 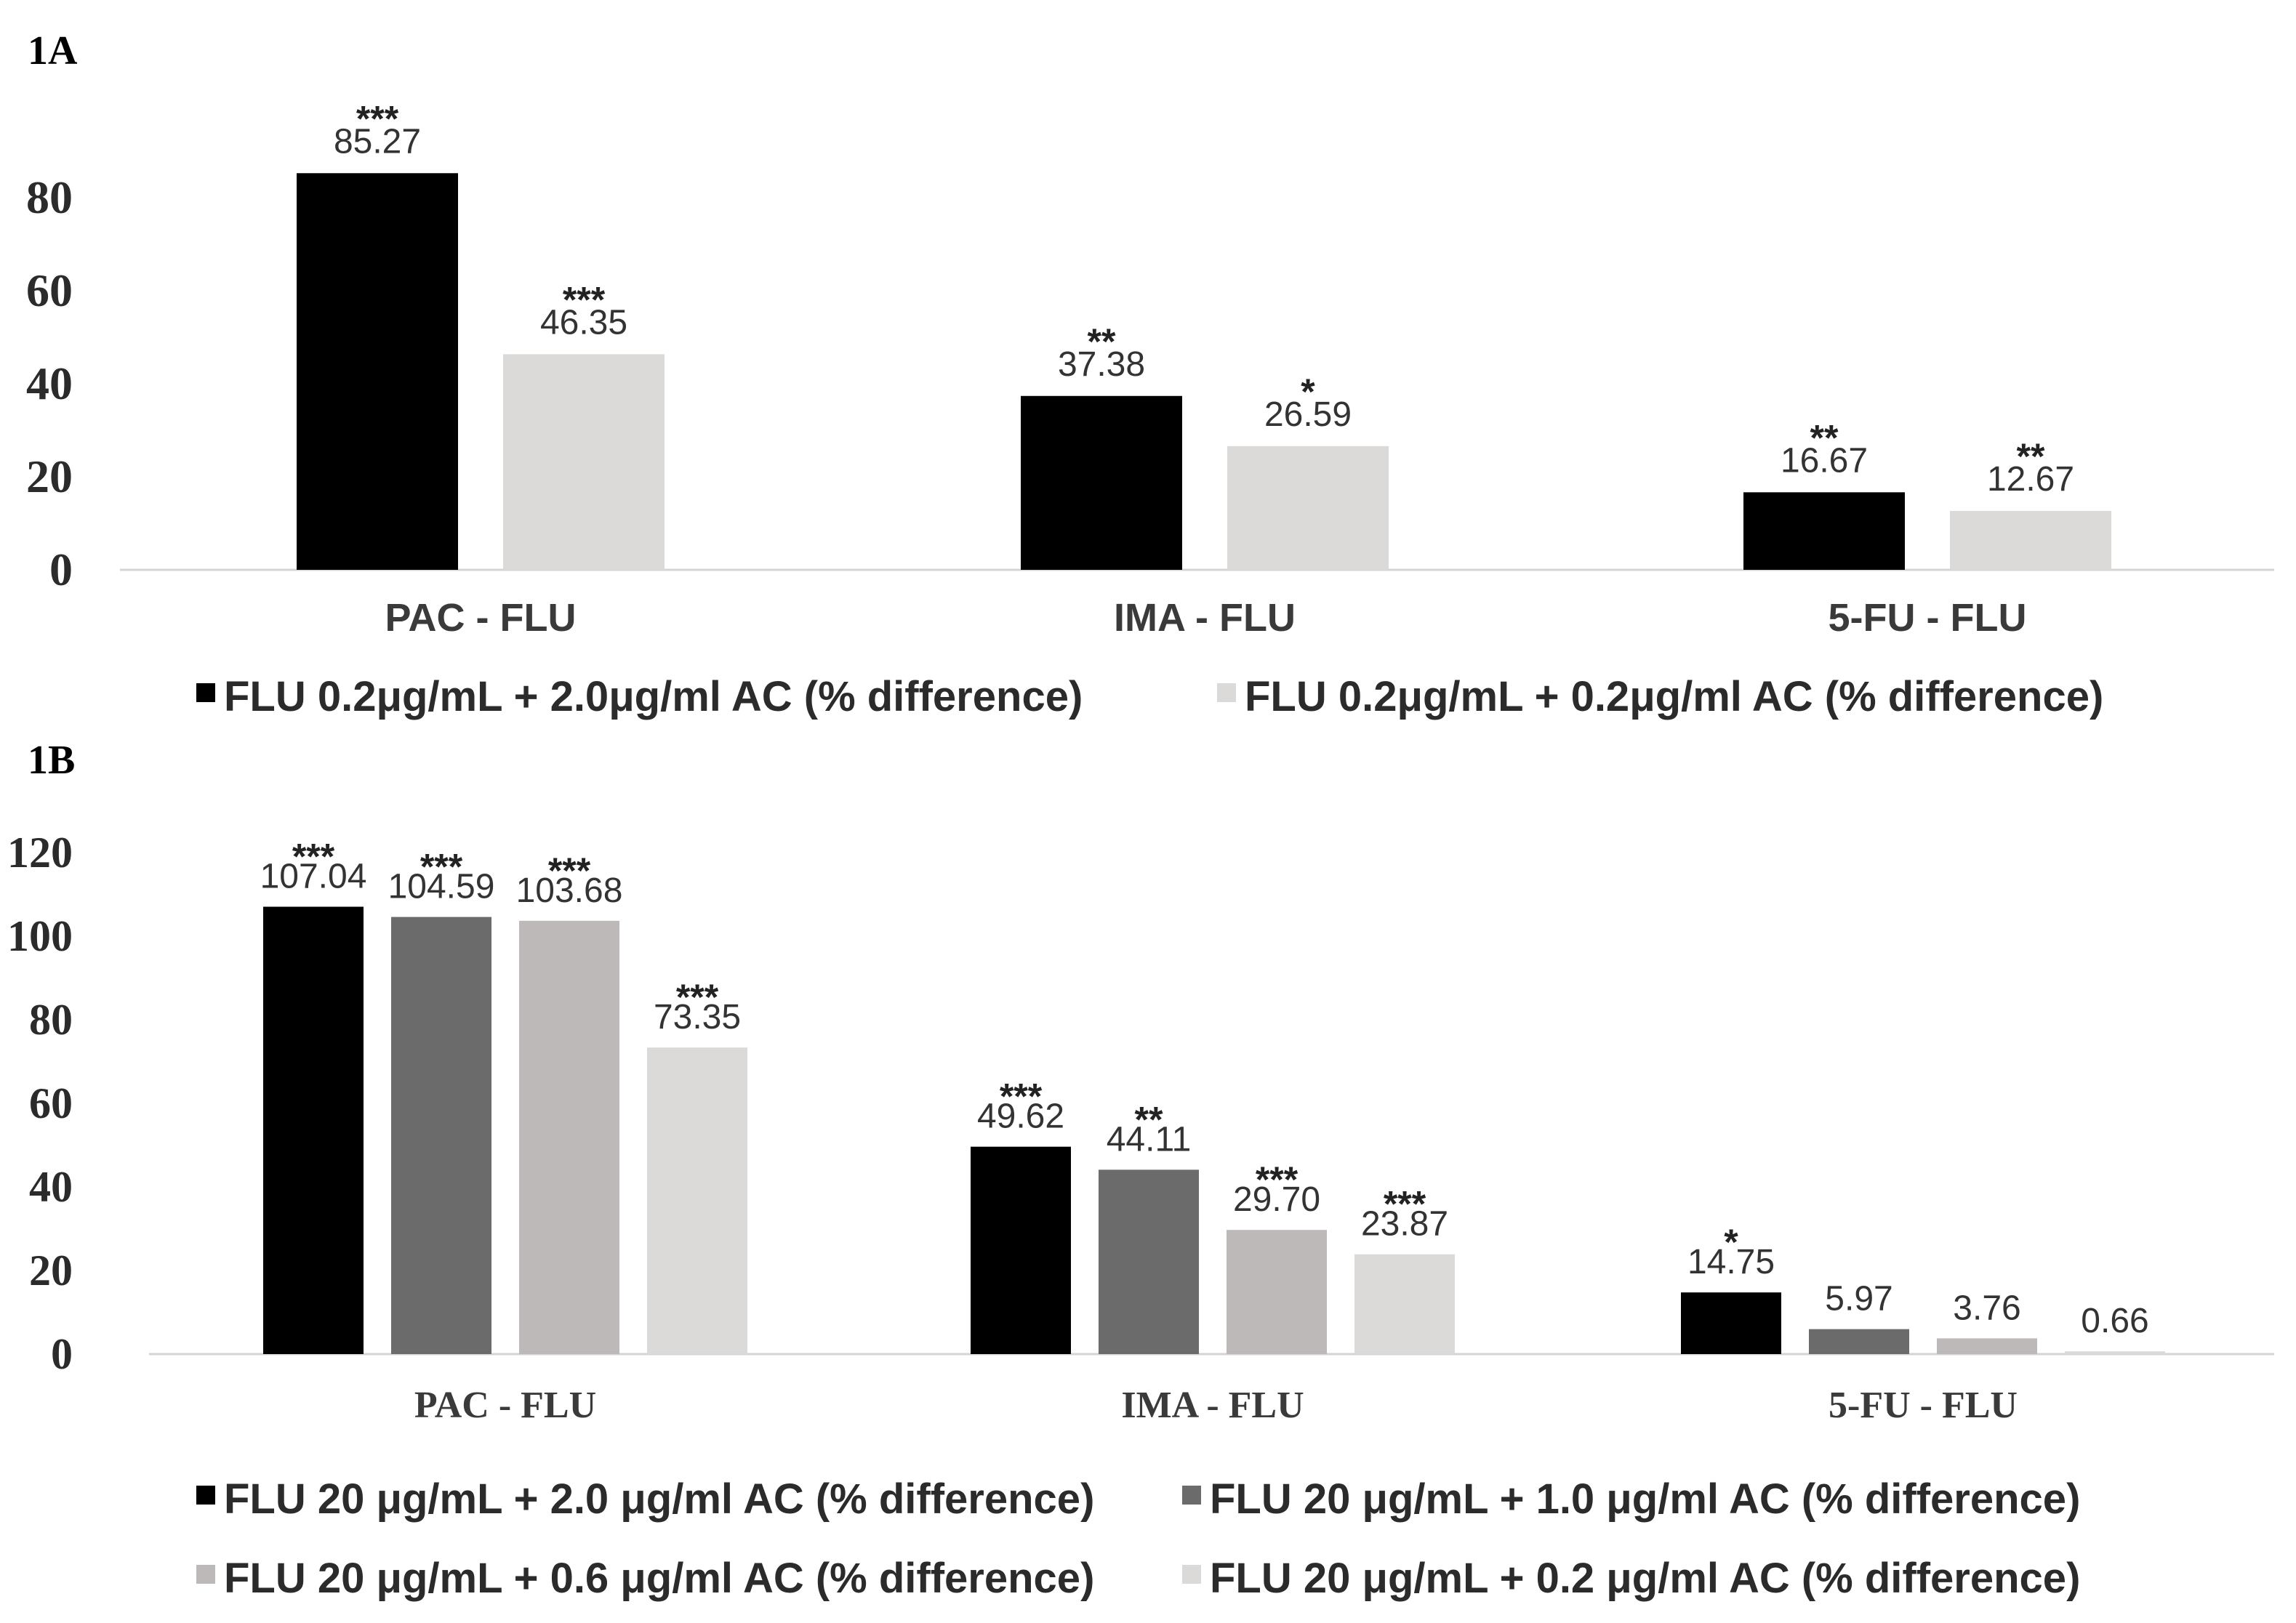 What do you see at coordinates (49, 197) in the screenshot?
I see `panel-1a-ytick: 80` at bounding box center [49, 197].